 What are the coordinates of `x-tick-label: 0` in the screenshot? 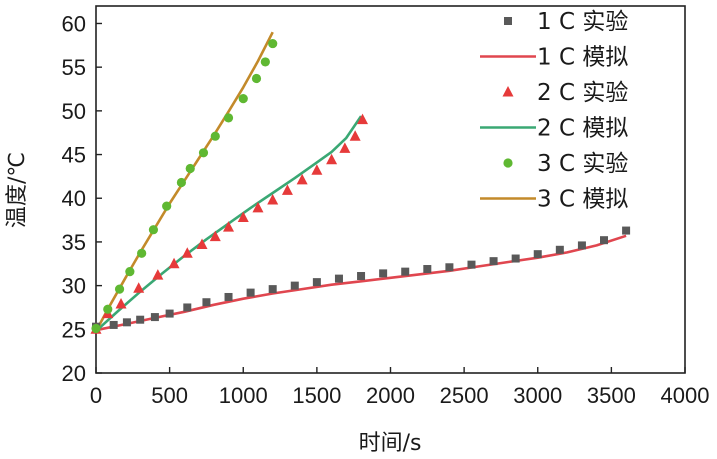 It's located at (96, 395).